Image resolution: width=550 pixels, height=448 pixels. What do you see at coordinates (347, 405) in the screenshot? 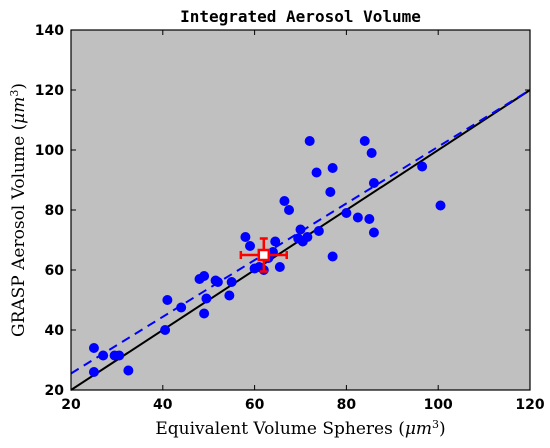
I see `x-tick-label: 80` at bounding box center [347, 405].